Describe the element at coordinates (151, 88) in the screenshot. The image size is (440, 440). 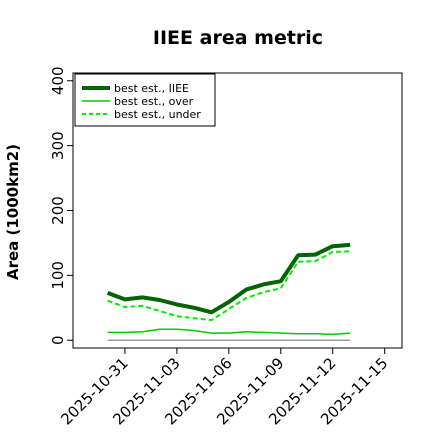
I see `legend-label-iiee: best est., IIEE` at that location.